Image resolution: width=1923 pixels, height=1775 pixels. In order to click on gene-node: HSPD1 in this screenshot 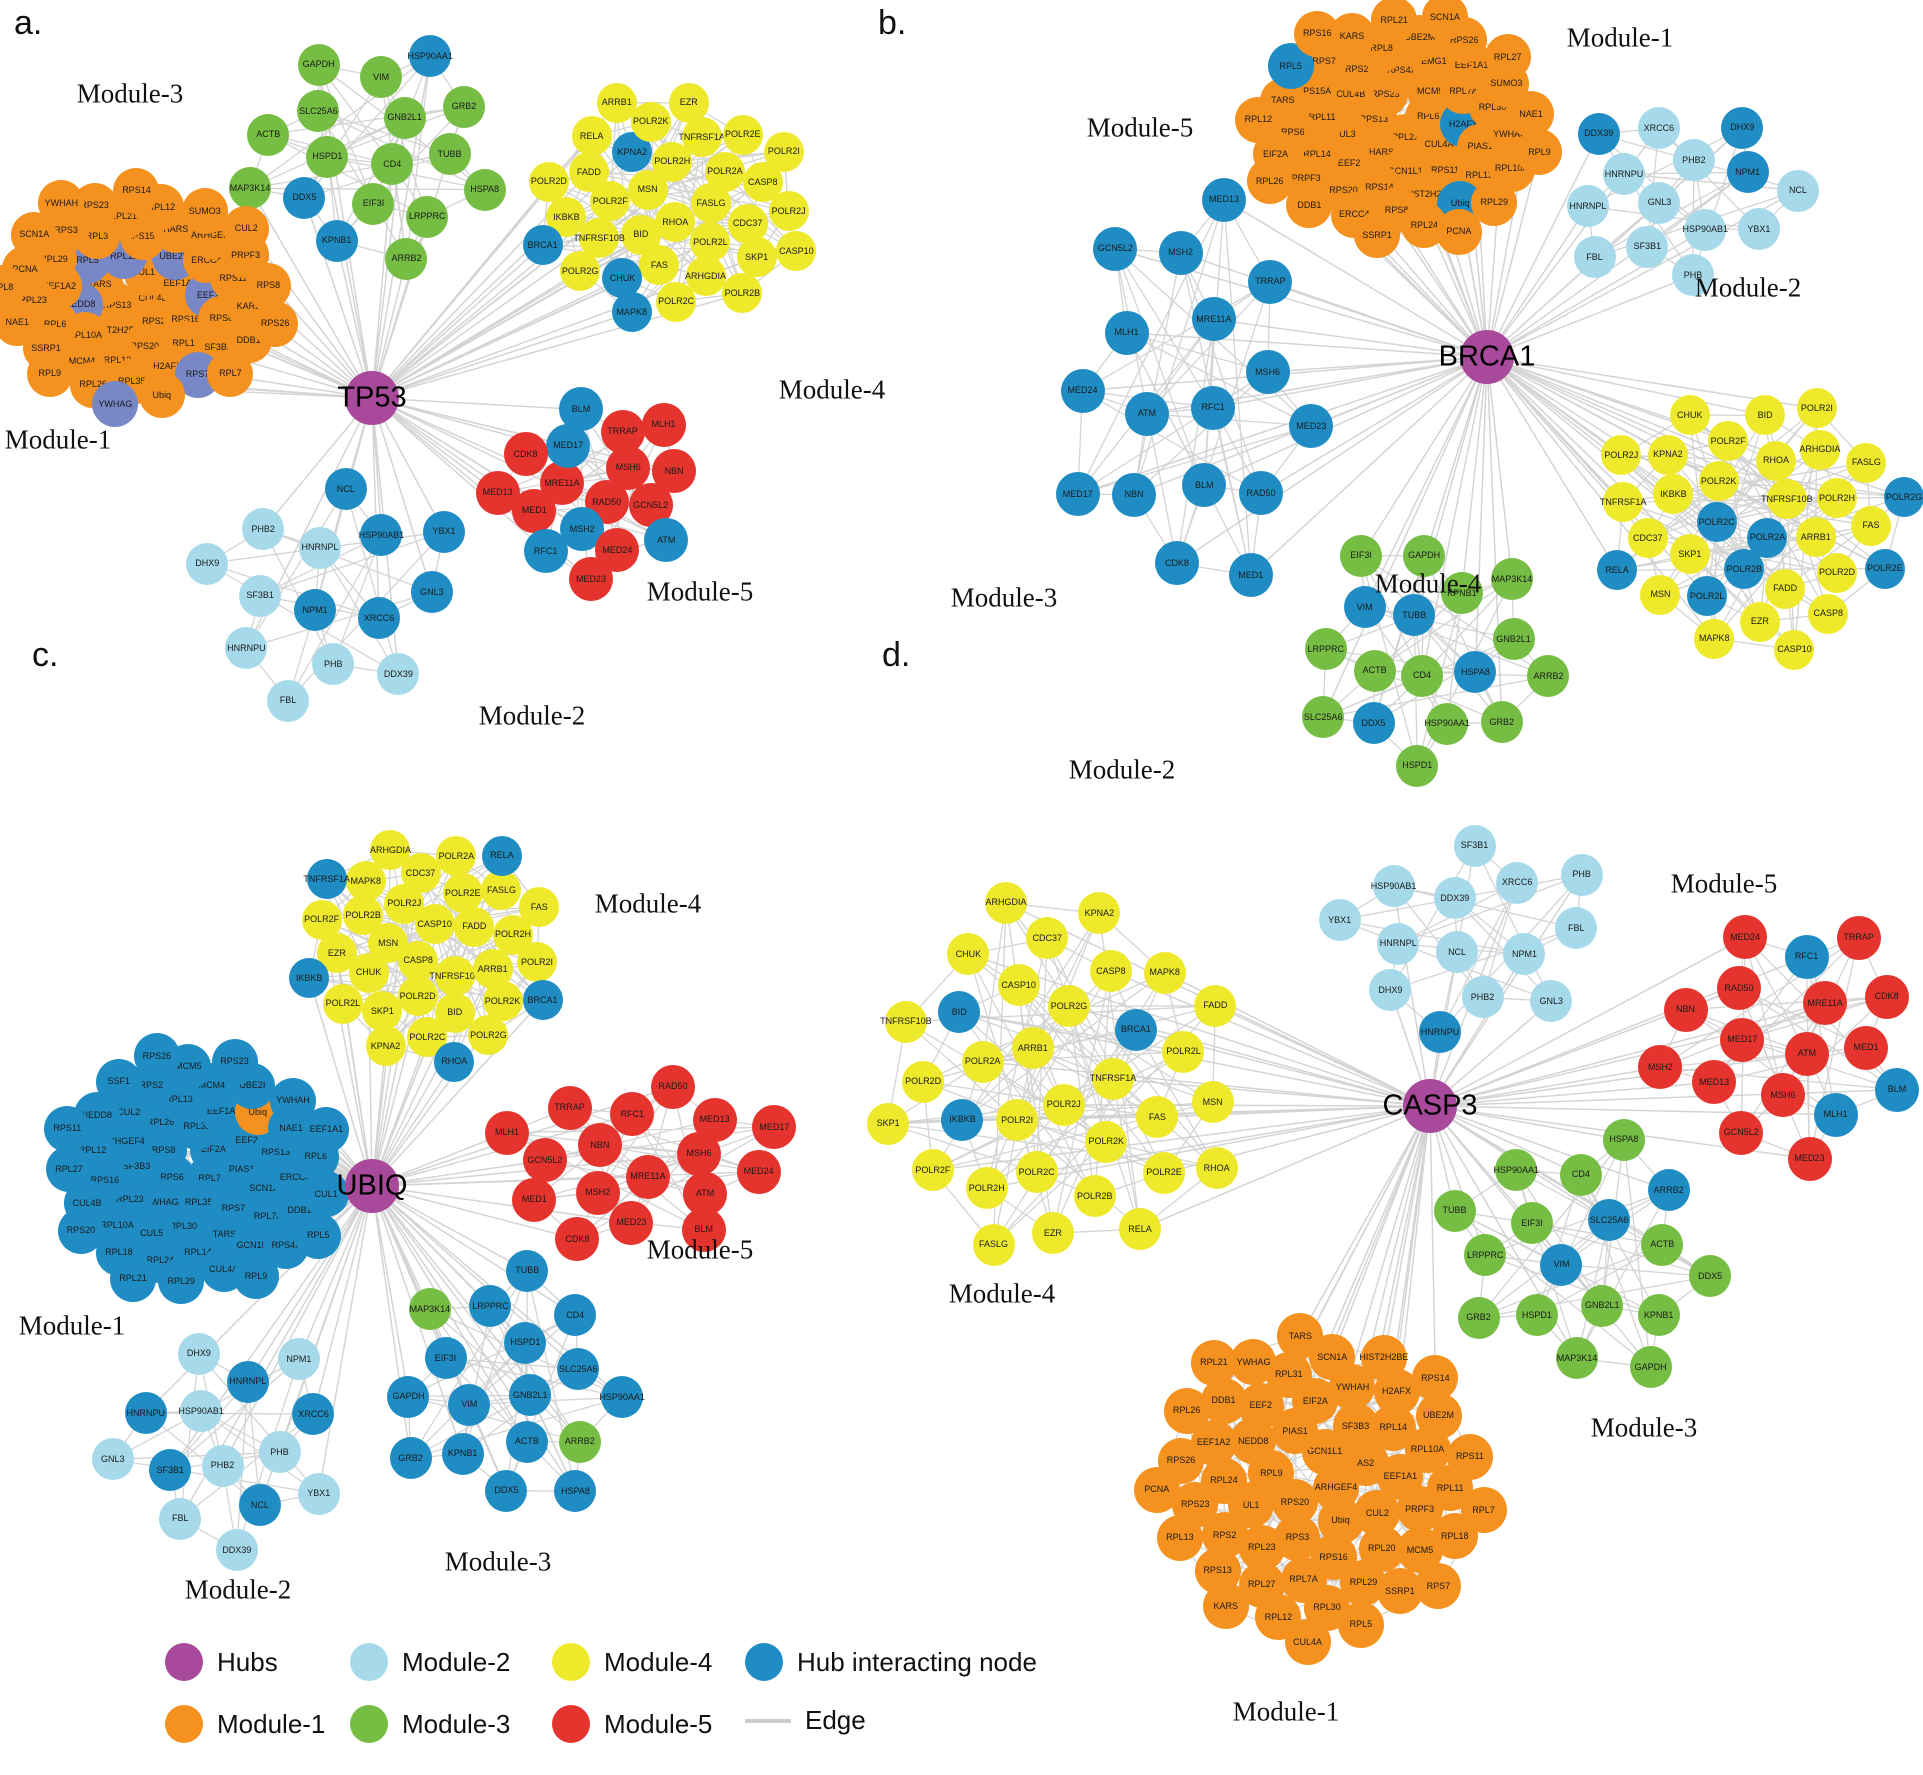, I will do `click(1417, 765)`.